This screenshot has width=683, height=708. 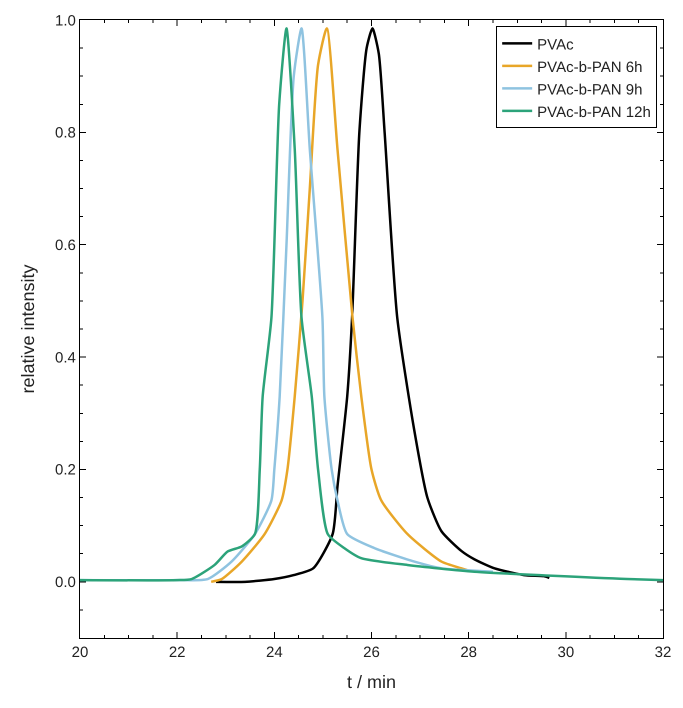 I want to click on y-tick-label: 0.8, so click(x=65, y=133).